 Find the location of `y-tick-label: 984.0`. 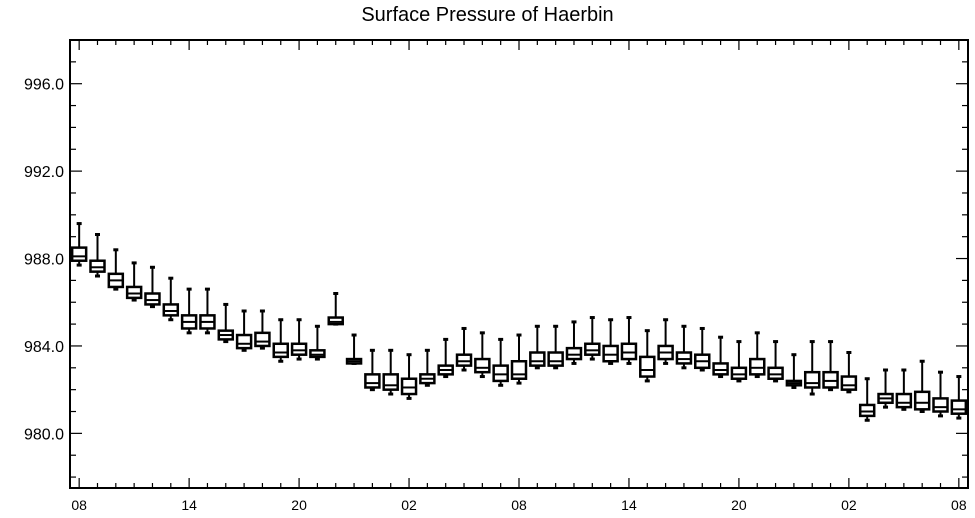

y-tick-label: 984.0 is located at coordinates (44, 347).